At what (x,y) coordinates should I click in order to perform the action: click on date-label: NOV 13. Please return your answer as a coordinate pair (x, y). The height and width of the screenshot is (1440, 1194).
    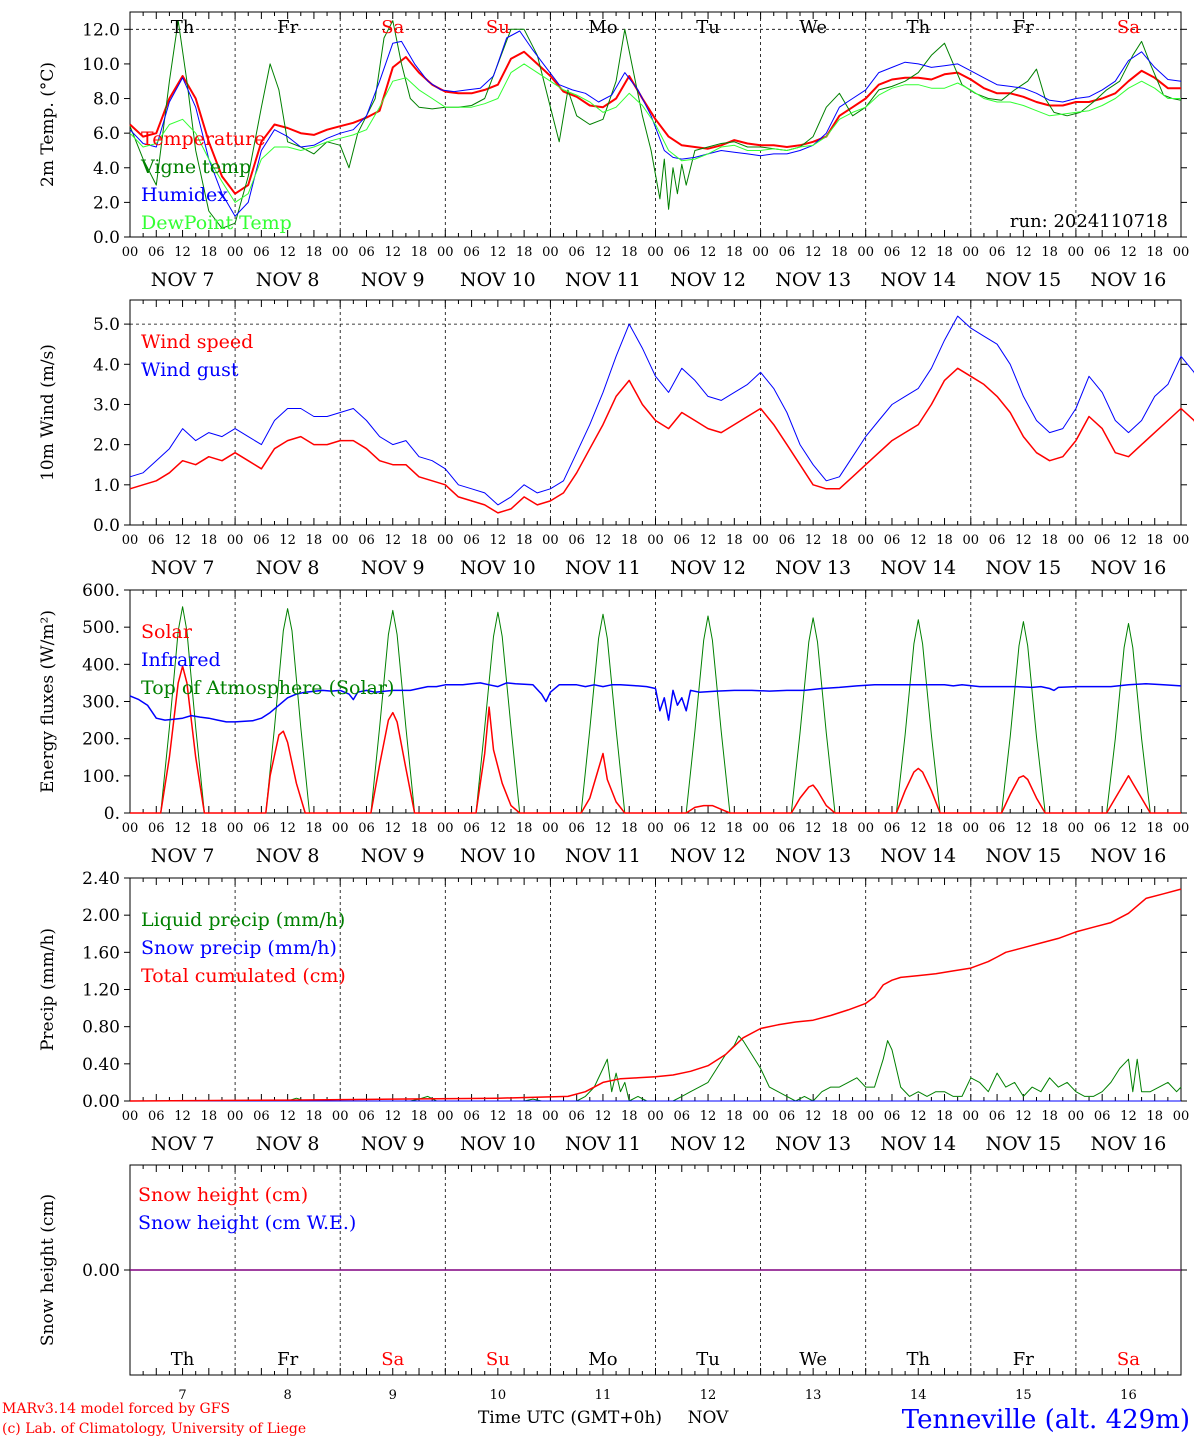
    Looking at the image, I should click on (813, 856).